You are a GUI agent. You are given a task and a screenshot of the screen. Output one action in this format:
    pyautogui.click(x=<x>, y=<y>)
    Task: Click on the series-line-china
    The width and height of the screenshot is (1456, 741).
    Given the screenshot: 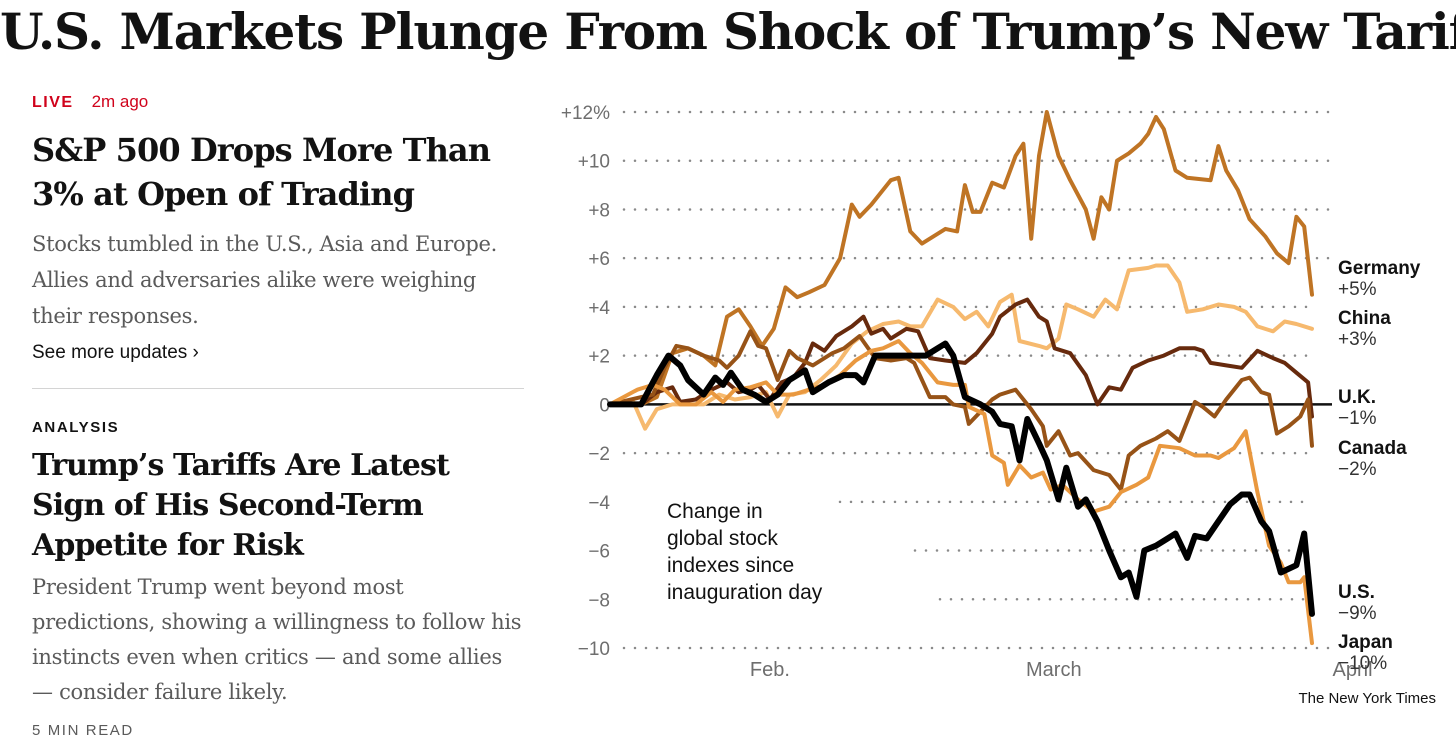 What is the action you would take?
    pyautogui.click(x=961, y=347)
    